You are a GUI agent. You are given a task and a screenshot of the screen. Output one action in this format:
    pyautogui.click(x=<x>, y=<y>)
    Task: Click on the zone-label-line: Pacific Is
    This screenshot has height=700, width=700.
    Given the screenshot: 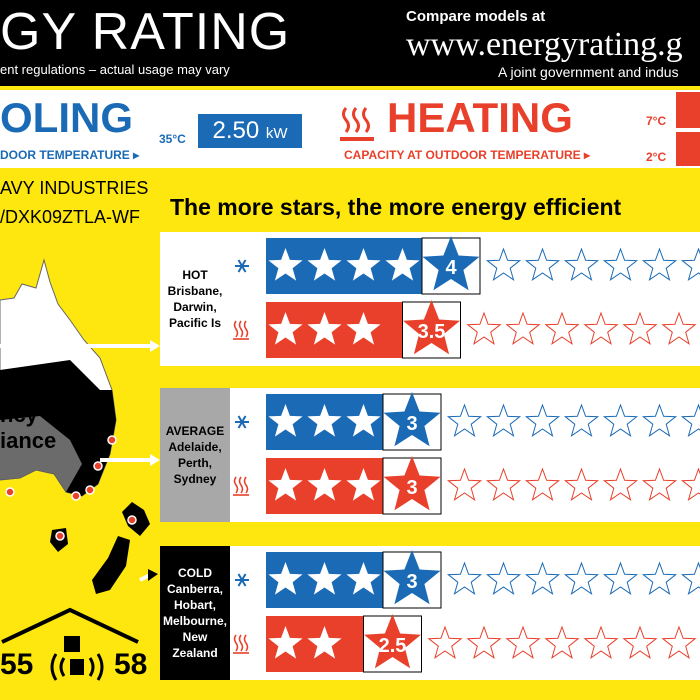 What is the action you would take?
    pyautogui.click(x=195, y=323)
    